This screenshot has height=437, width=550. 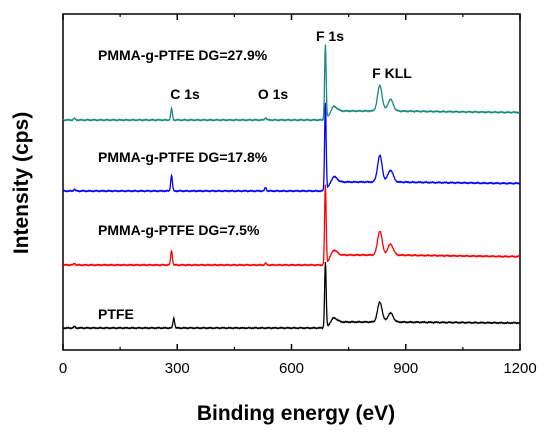 What do you see at coordinates (177, 368) in the screenshot?
I see `x-tick-label: 300` at bounding box center [177, 368].